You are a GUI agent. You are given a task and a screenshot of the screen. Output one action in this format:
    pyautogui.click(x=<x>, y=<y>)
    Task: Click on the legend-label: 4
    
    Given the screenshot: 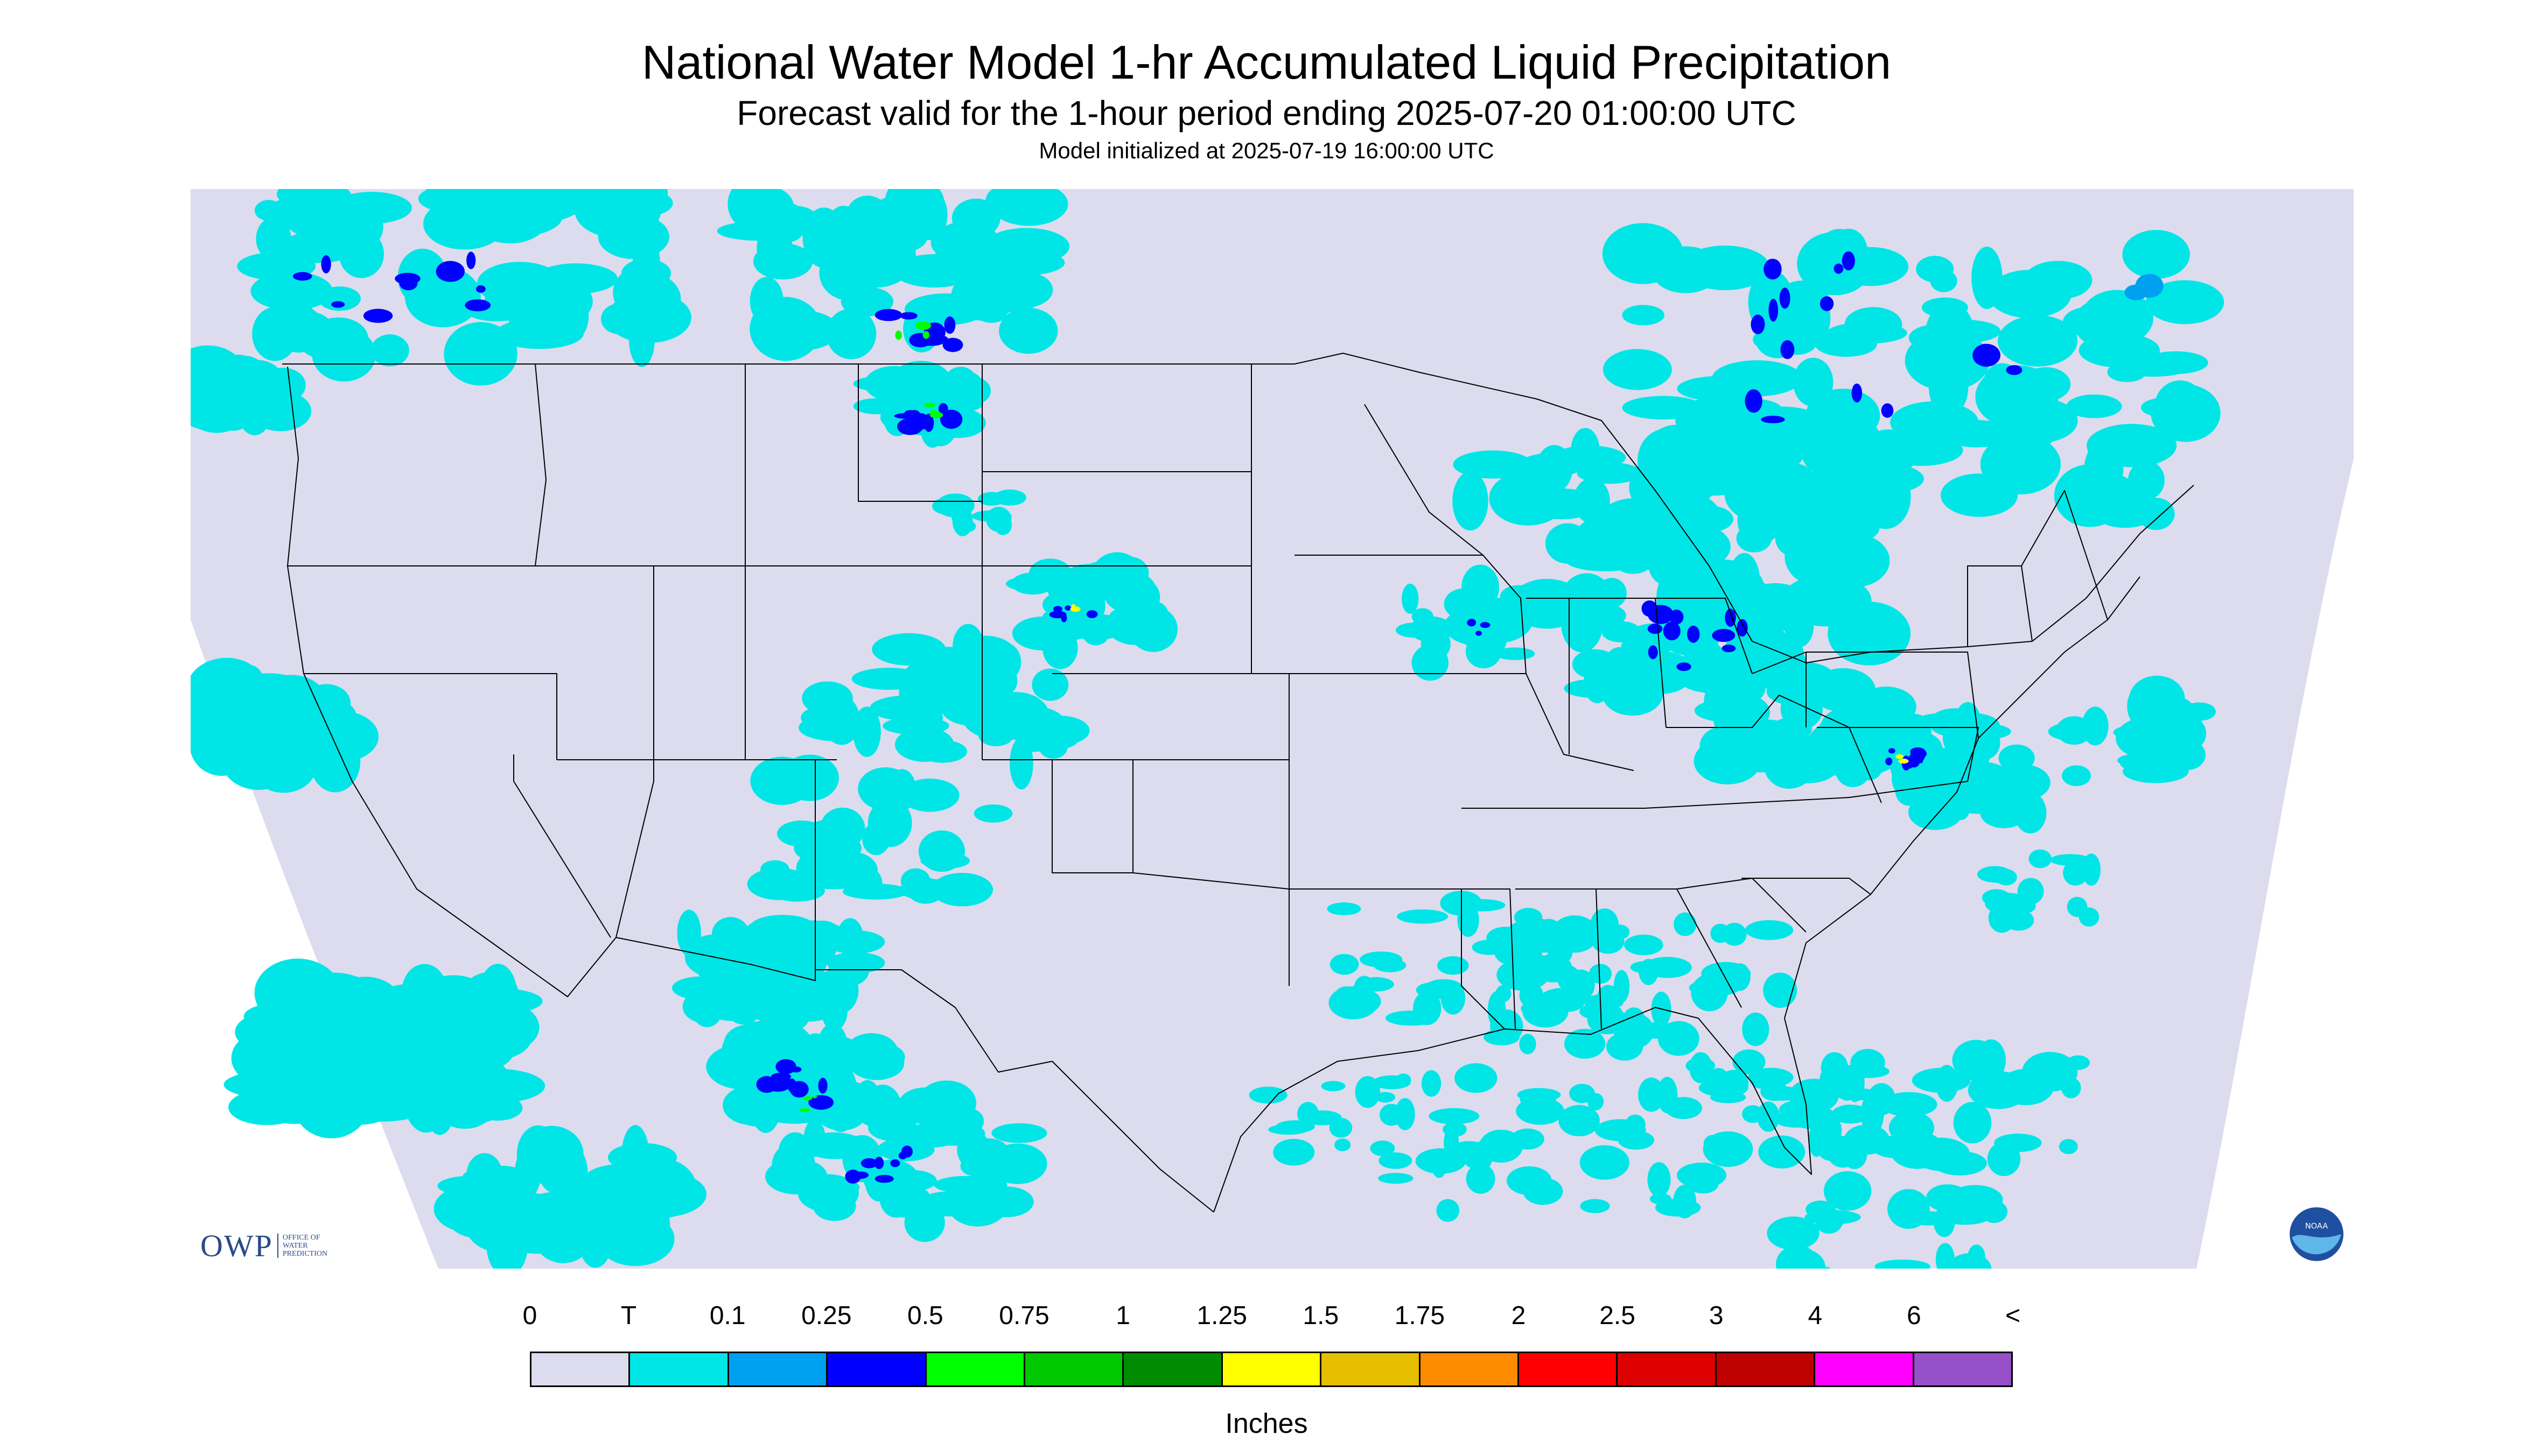 What is the action you would take?
    pyautogui.click(x=1816, y=1315)
    